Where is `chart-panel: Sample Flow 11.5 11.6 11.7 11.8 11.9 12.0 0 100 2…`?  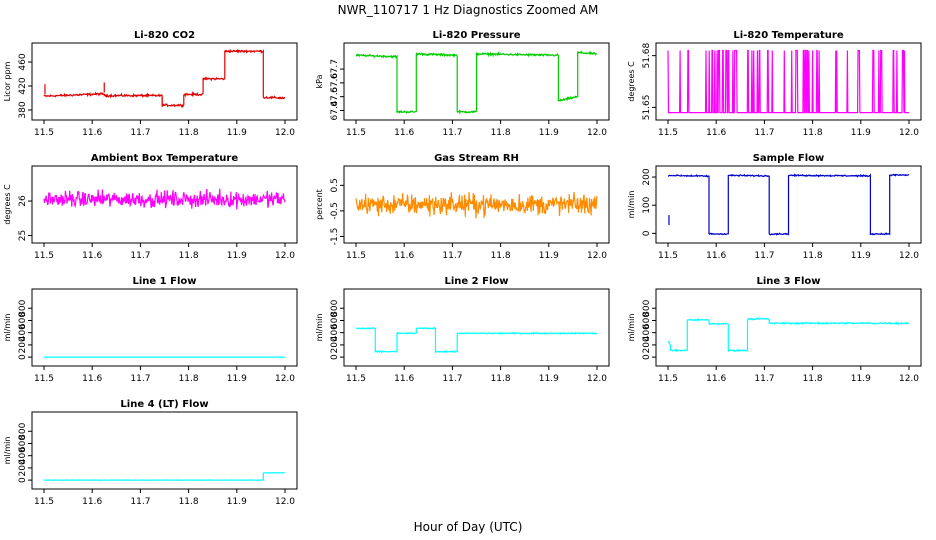 chart-panel: Sample Flow 11.5 11.6 11.7 11.8 11.9 12.0 0 100 2… is located at coordinates (774, 207).